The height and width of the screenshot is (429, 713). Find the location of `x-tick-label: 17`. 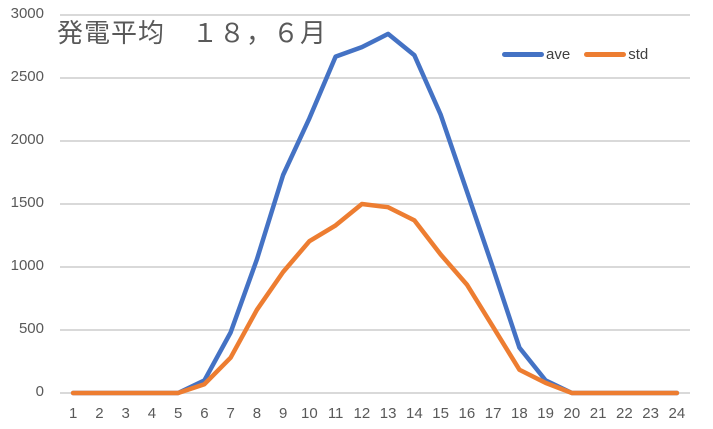

x-tick-label: 17 is located at coordinates (493, 413).